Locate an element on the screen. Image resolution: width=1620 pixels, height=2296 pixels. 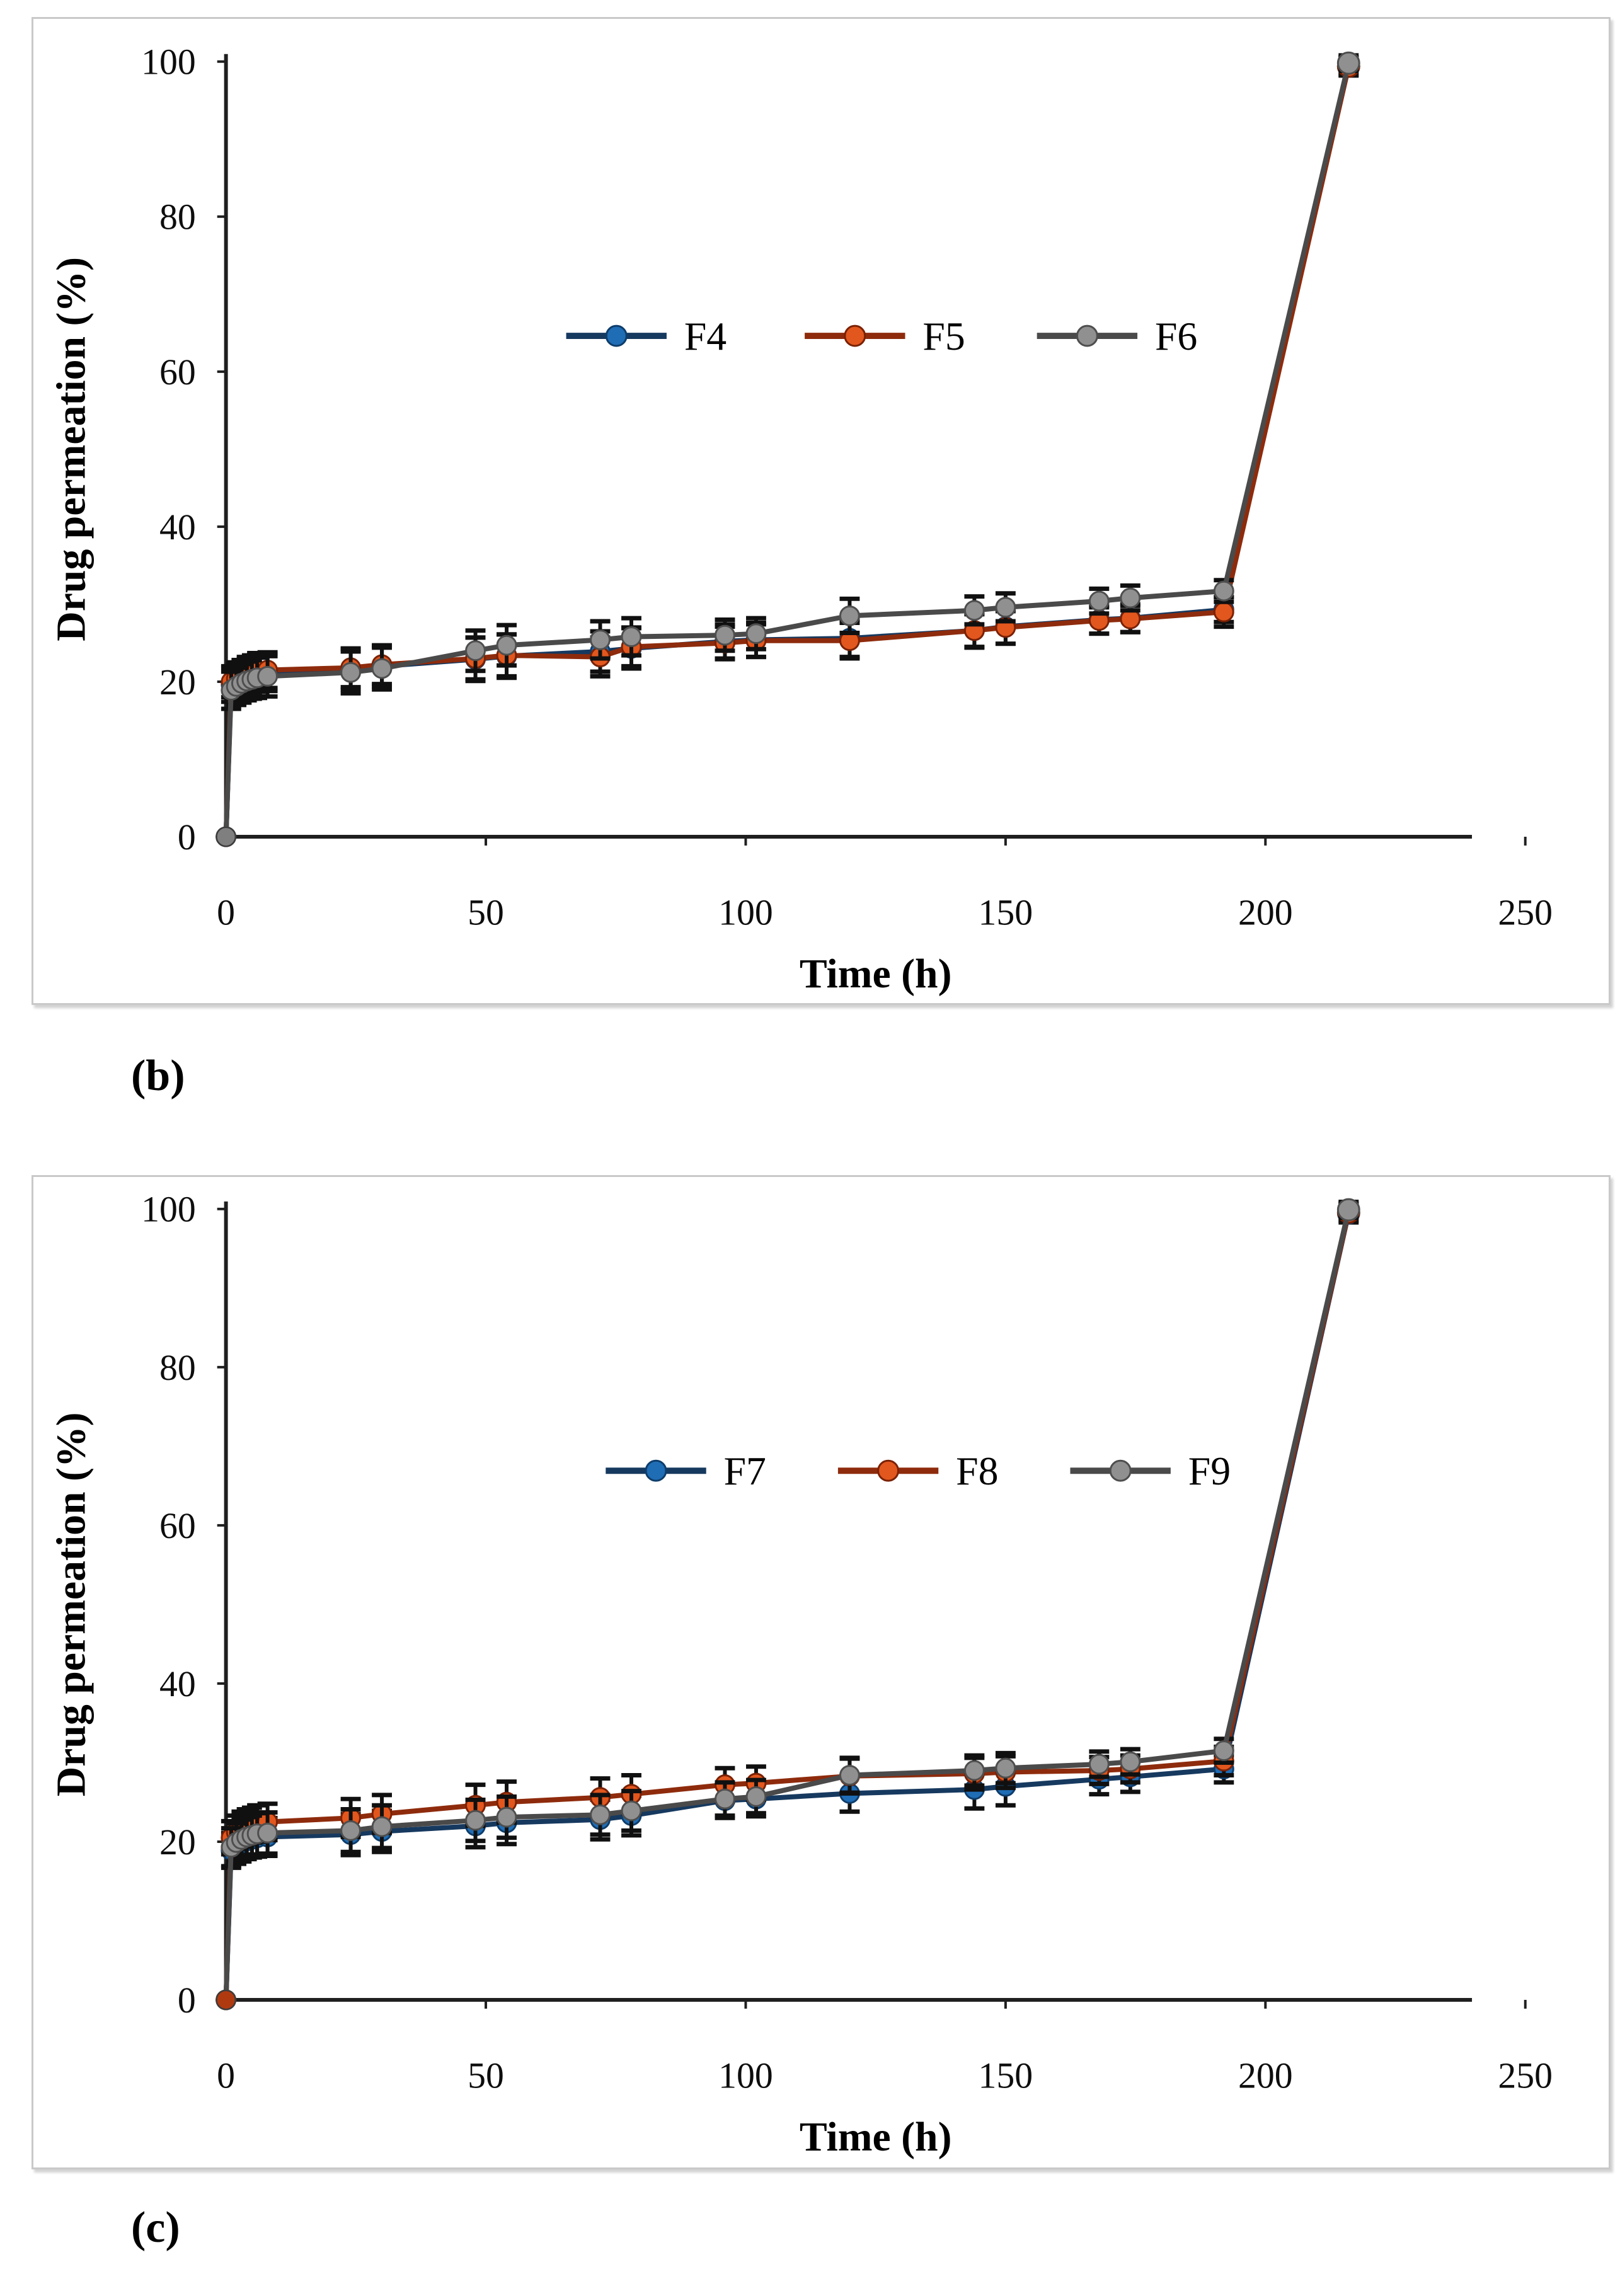
legend-item-F7: F7 is located at coordinates (686, 1471).